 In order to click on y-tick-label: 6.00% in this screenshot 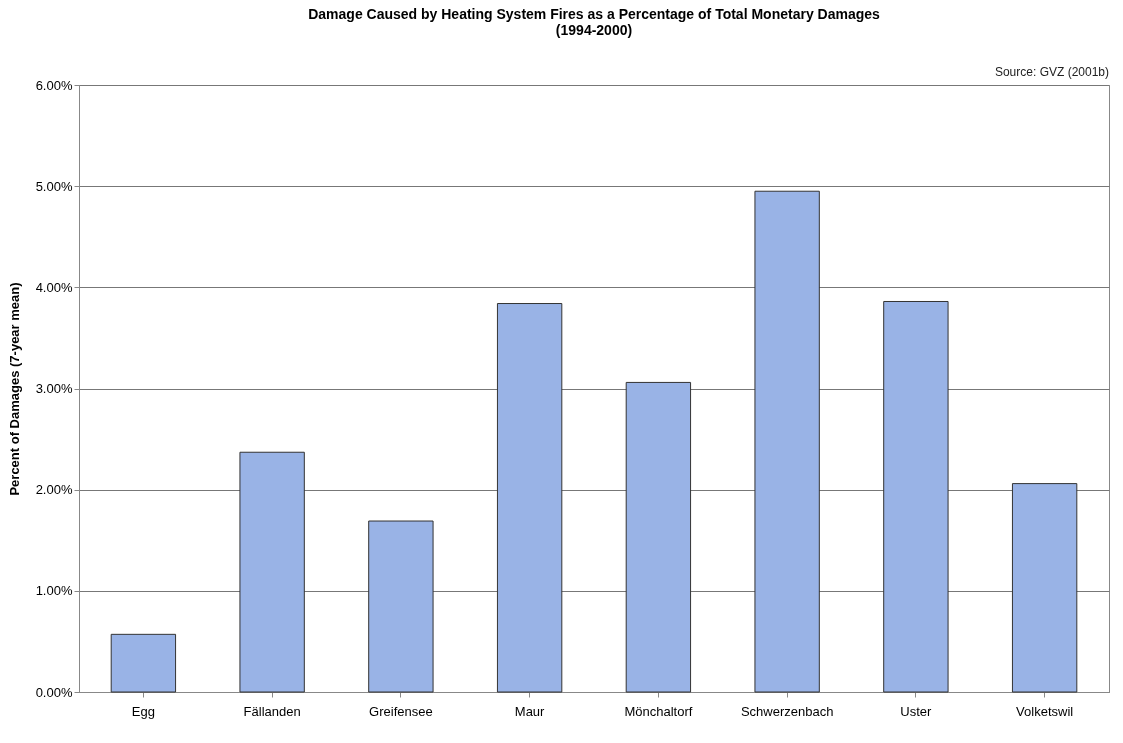, I will do `click(54, 85)`.